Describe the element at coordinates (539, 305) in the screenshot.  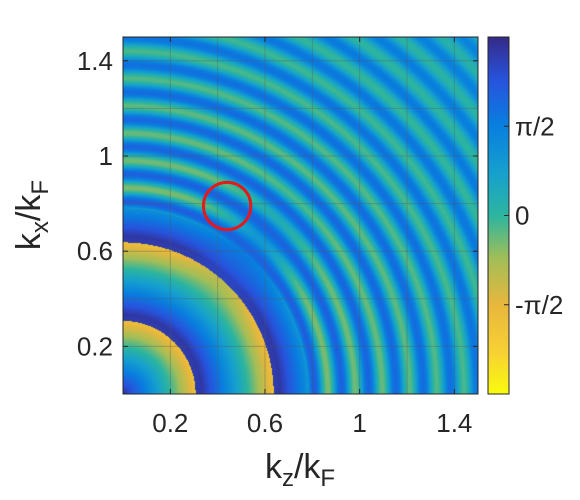
I see `colorbar-tick-label: -π/2` at that location.